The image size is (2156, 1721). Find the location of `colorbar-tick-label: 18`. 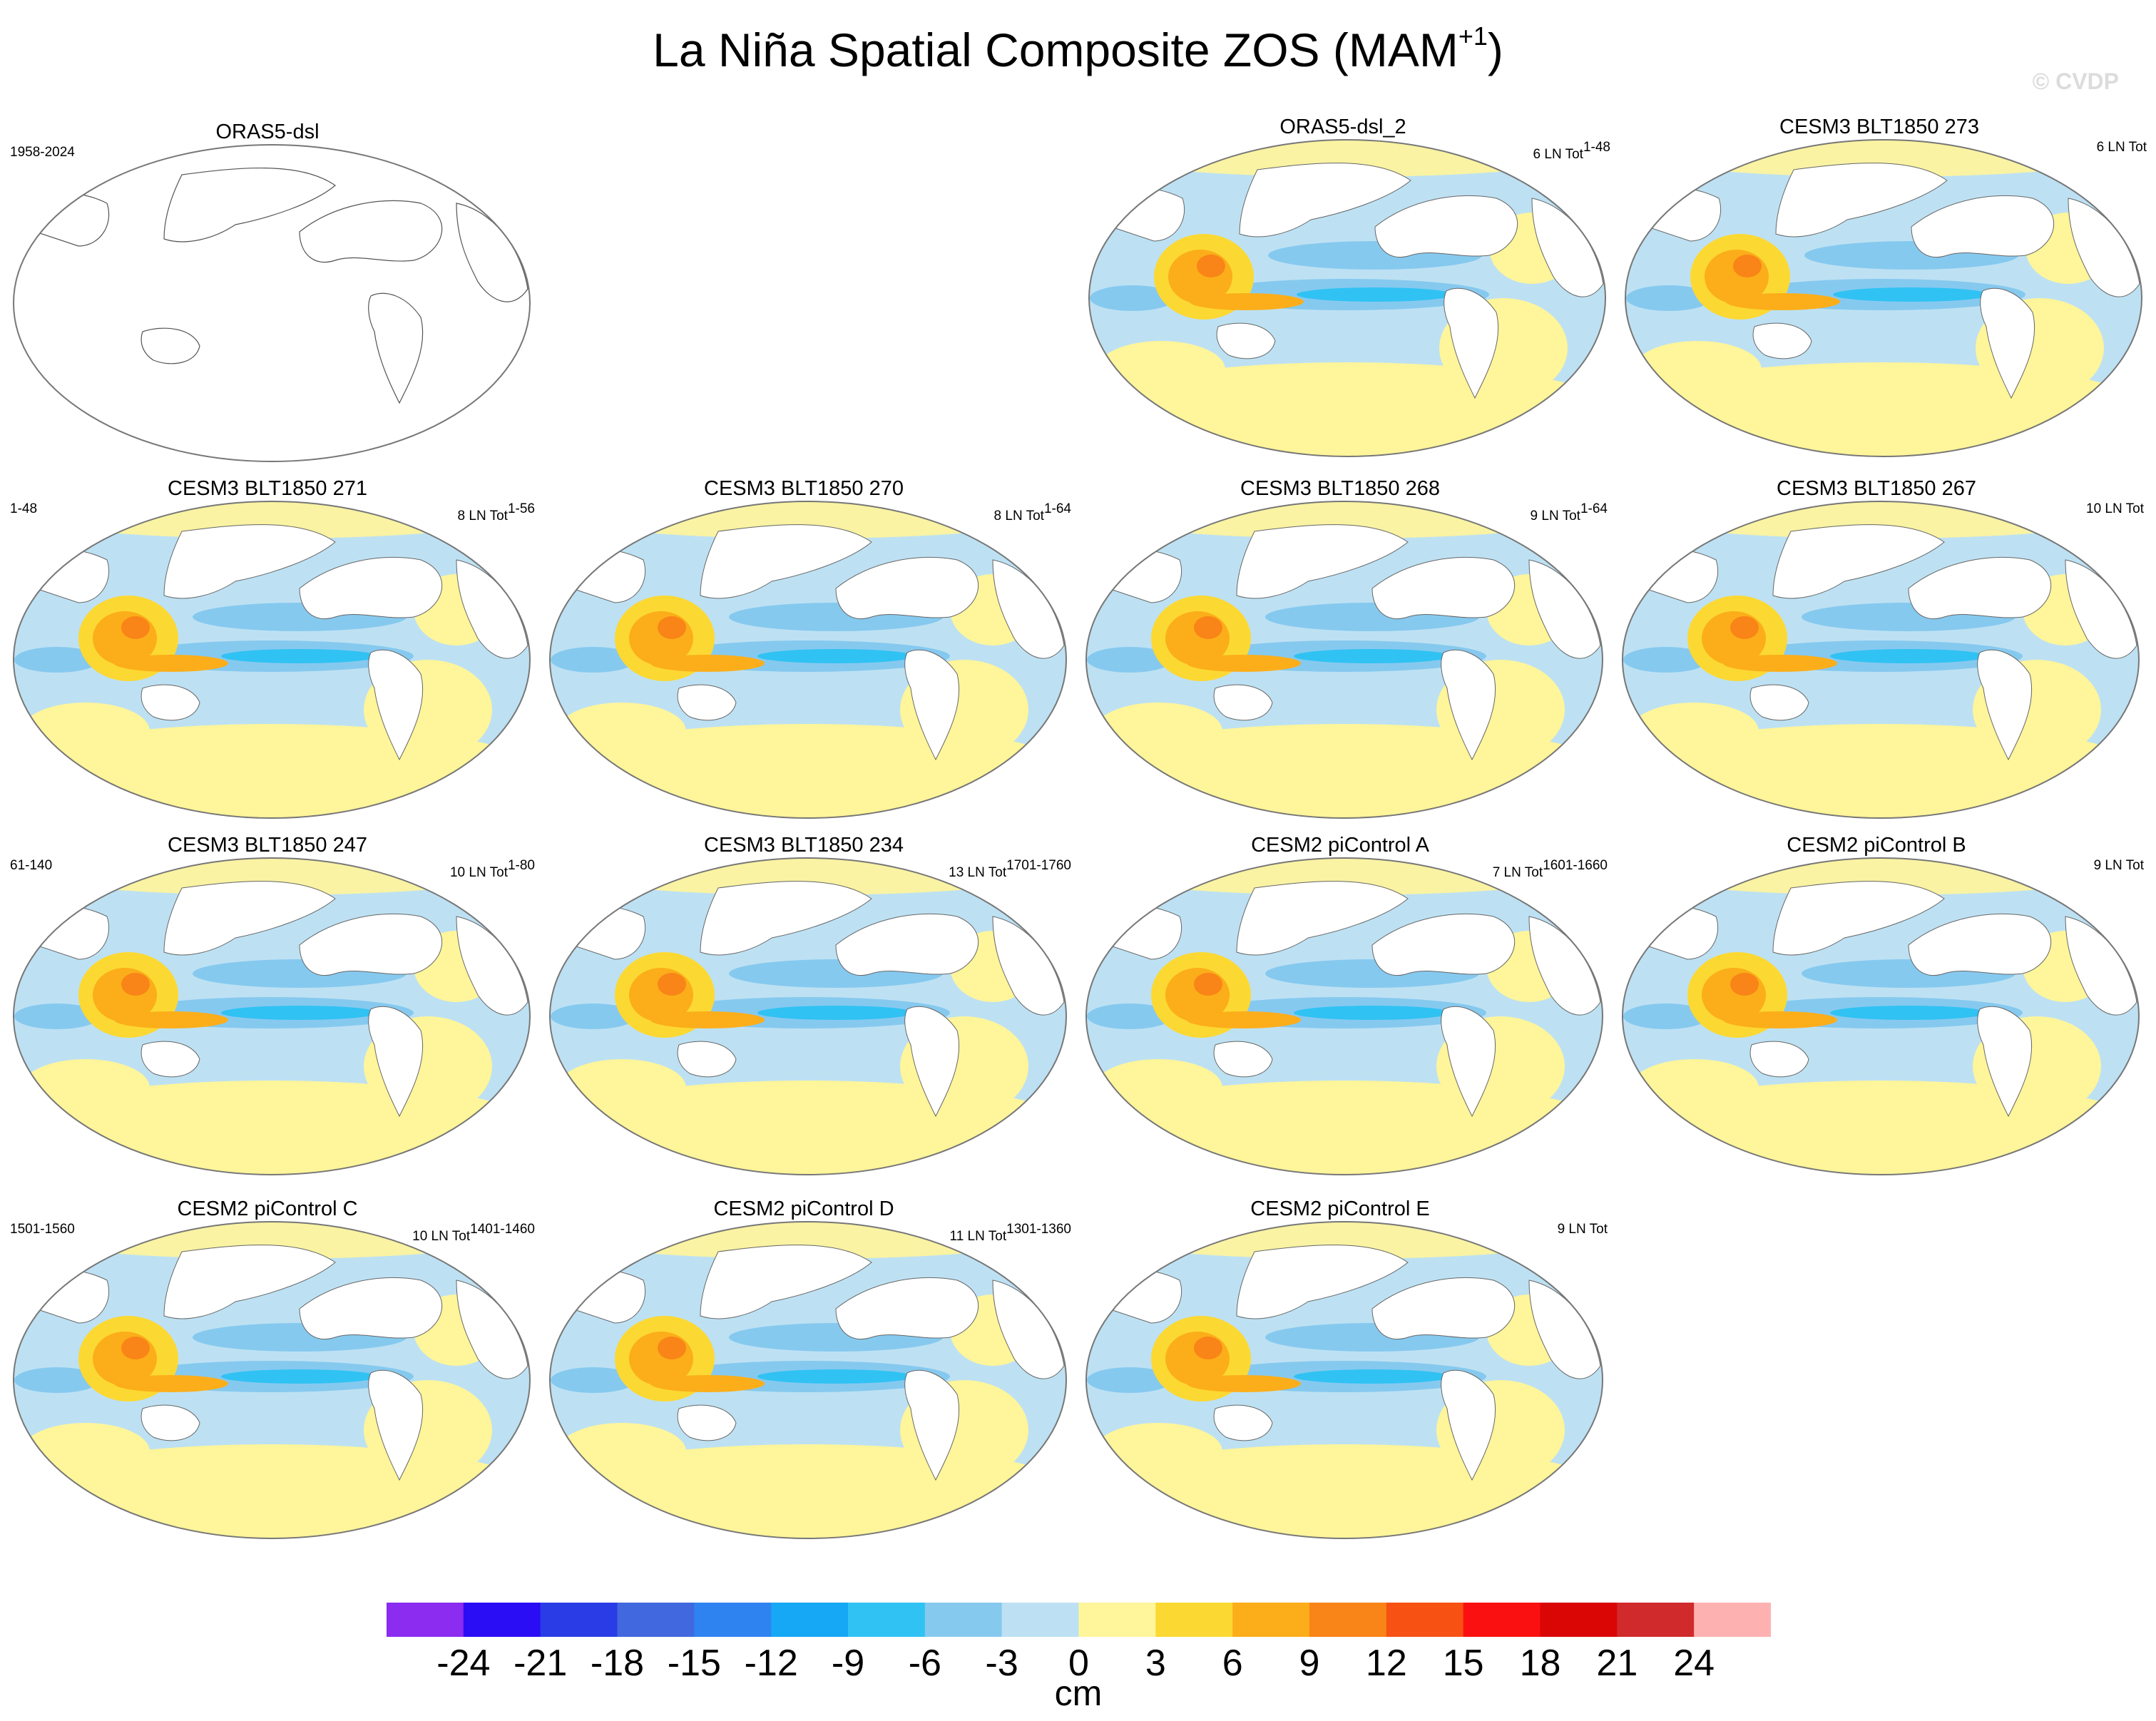

colorbar-tick-label: 18 is located at coordinates (1540, 1664).